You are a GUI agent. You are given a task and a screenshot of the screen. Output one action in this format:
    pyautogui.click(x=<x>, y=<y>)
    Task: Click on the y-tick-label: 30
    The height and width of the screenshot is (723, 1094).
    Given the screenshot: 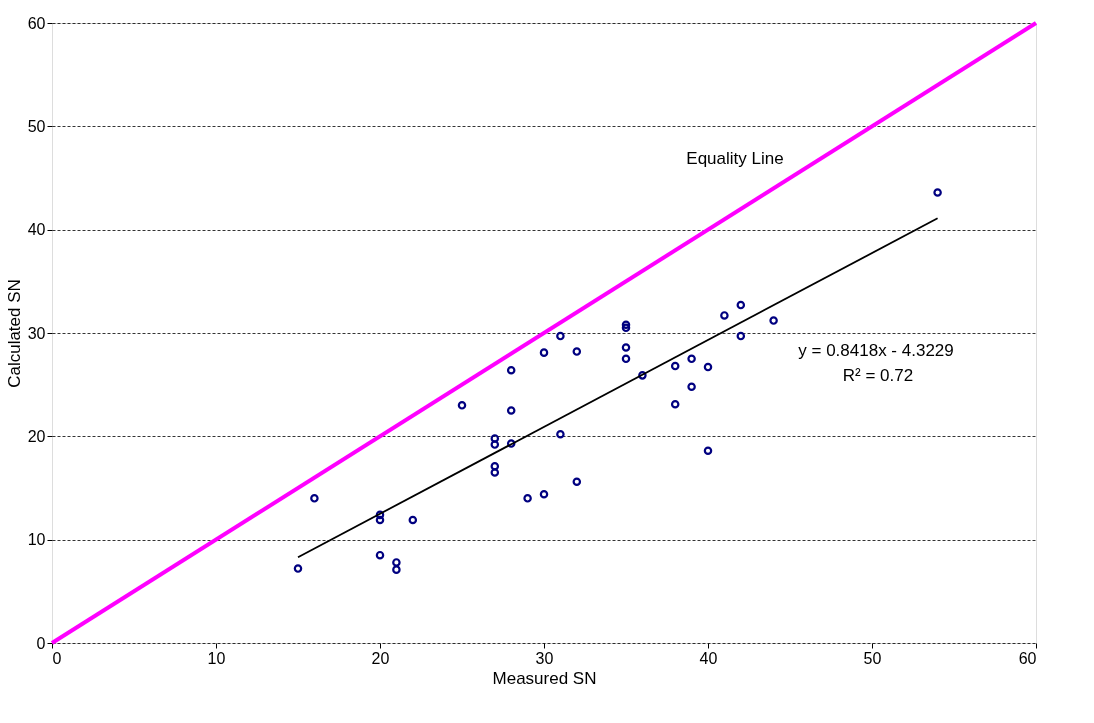 What is the action you would take?
    pyautogui.click(x=36, y=333)
    